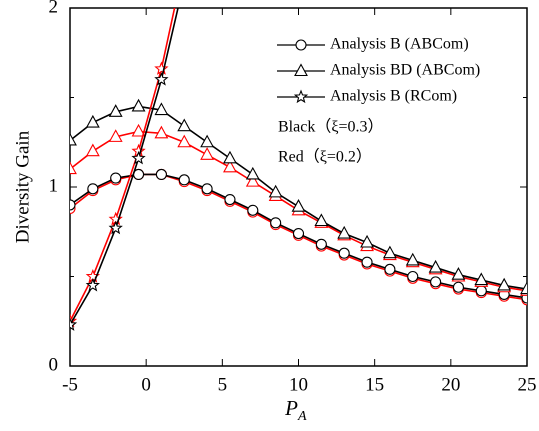  What do you see at coordinates (291, 408) in the screenshot?
I see `x-axis-label: P` at bounding box center [291, 408].